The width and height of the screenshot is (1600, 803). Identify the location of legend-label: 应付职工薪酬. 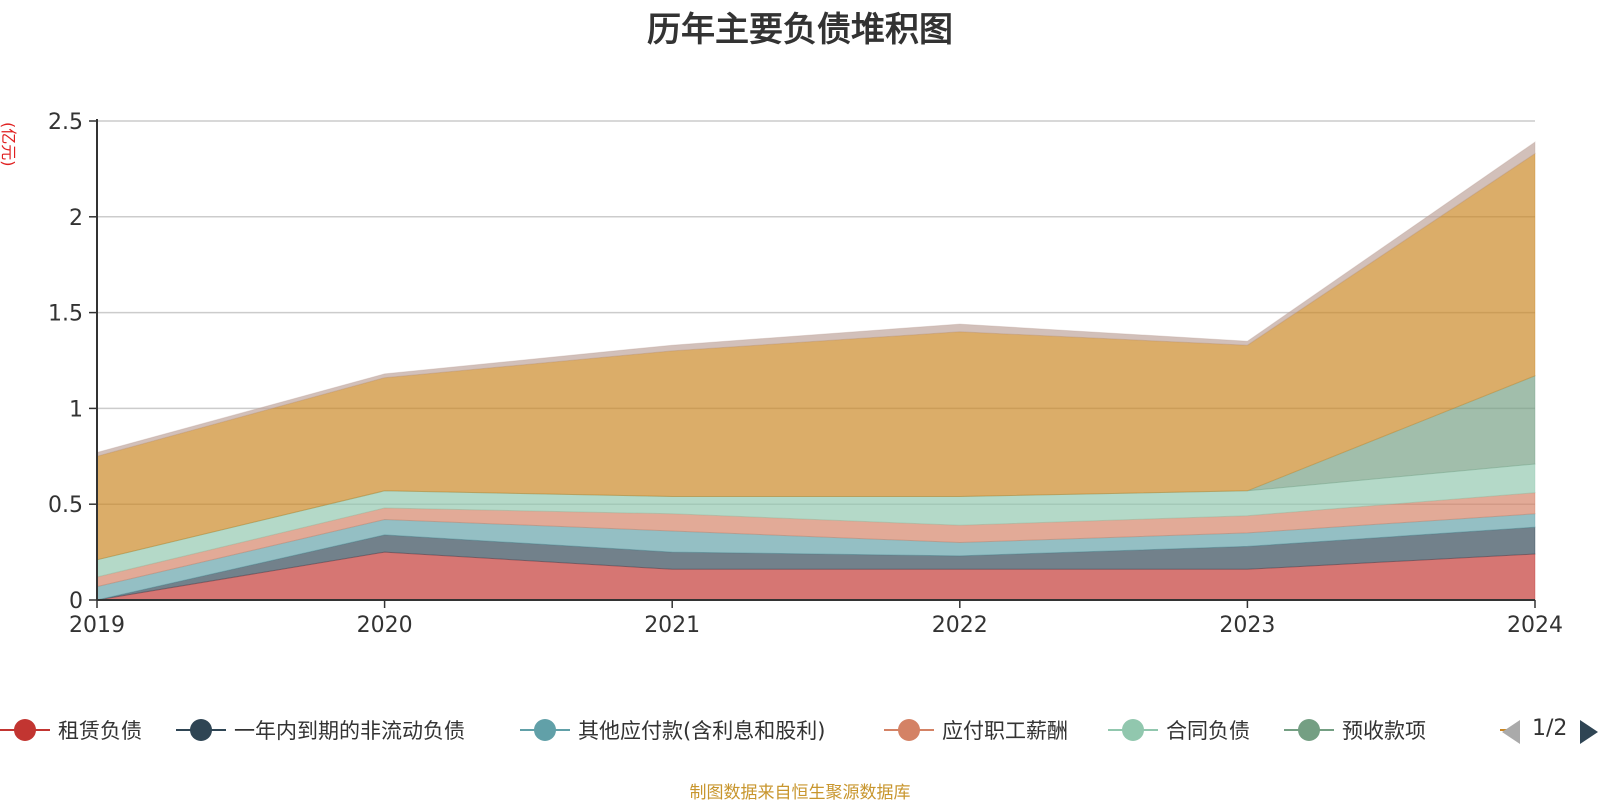
(1005, 731).